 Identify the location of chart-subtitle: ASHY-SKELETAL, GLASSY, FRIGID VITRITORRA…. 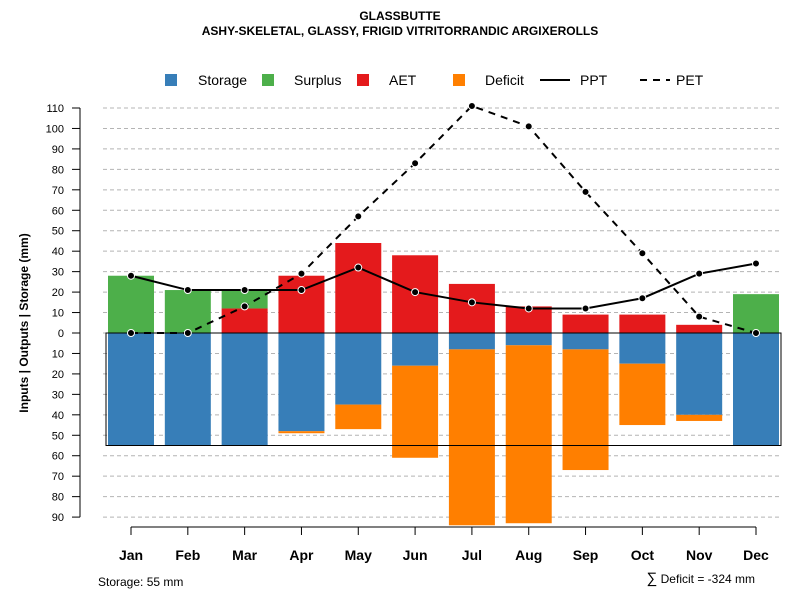
(400, 31).